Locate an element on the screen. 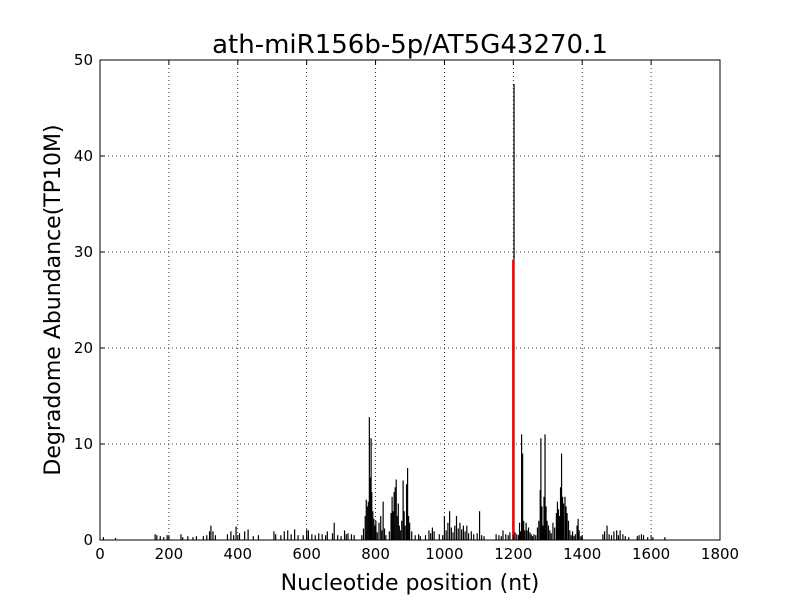 This screenshot has width=800, height=600. y-tick-labels: 0 10 20 30 40 50 is located at coordinates (83, 300).